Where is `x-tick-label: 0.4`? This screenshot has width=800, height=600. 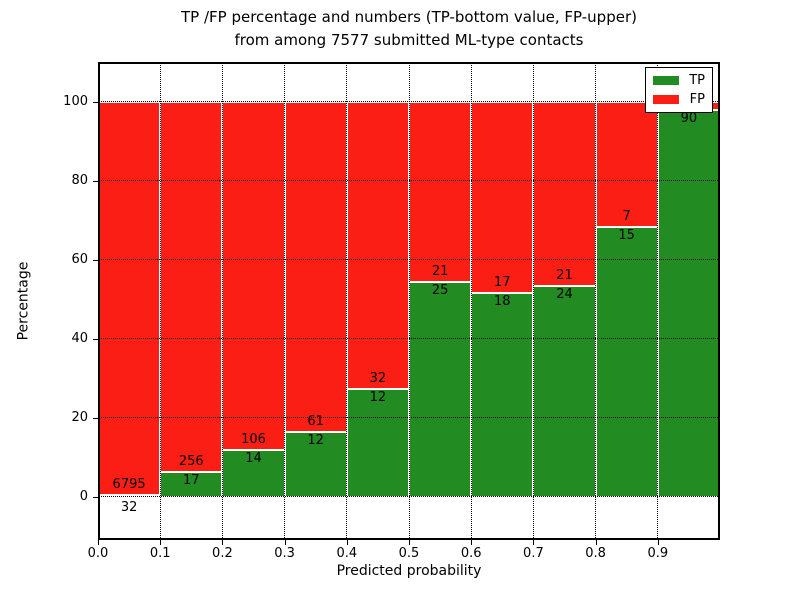 x-tick-label: 0.4 is located at coordinates (347, 553).